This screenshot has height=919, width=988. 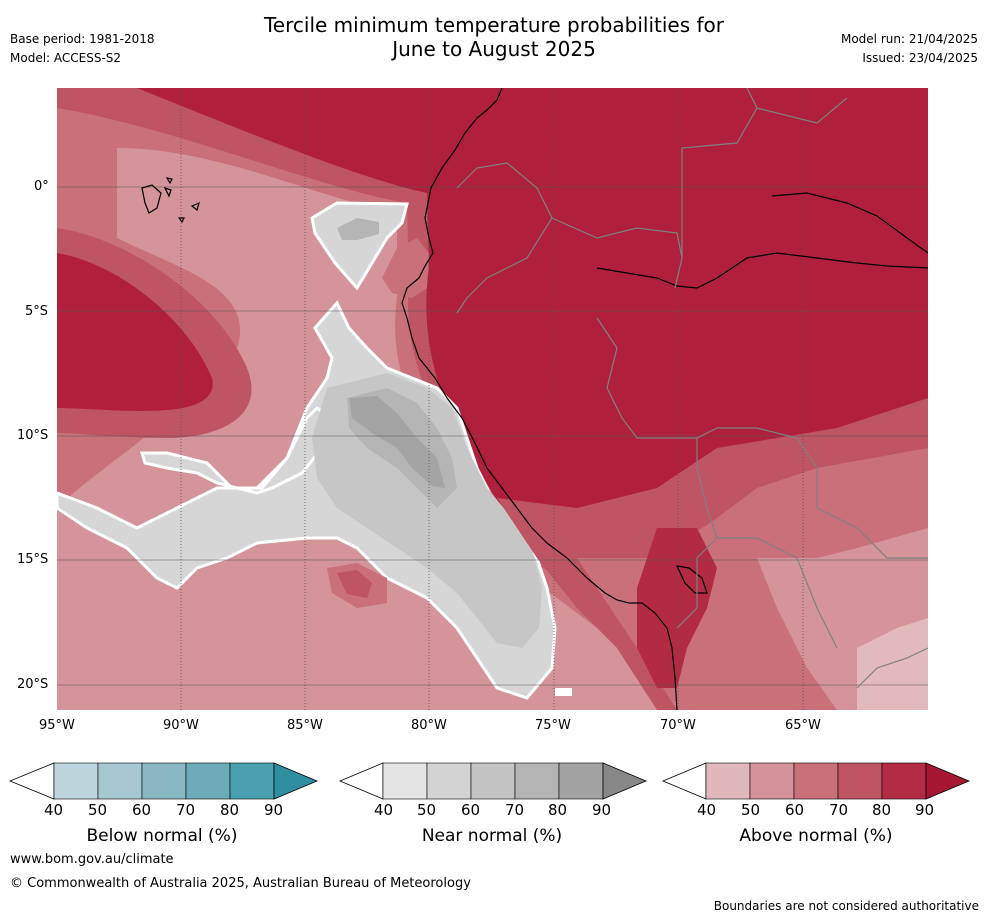 What do you see at coordinates (384, 810) in the screenshot?
I see `near-tick-40: 40` at bounding box center [384, 810].